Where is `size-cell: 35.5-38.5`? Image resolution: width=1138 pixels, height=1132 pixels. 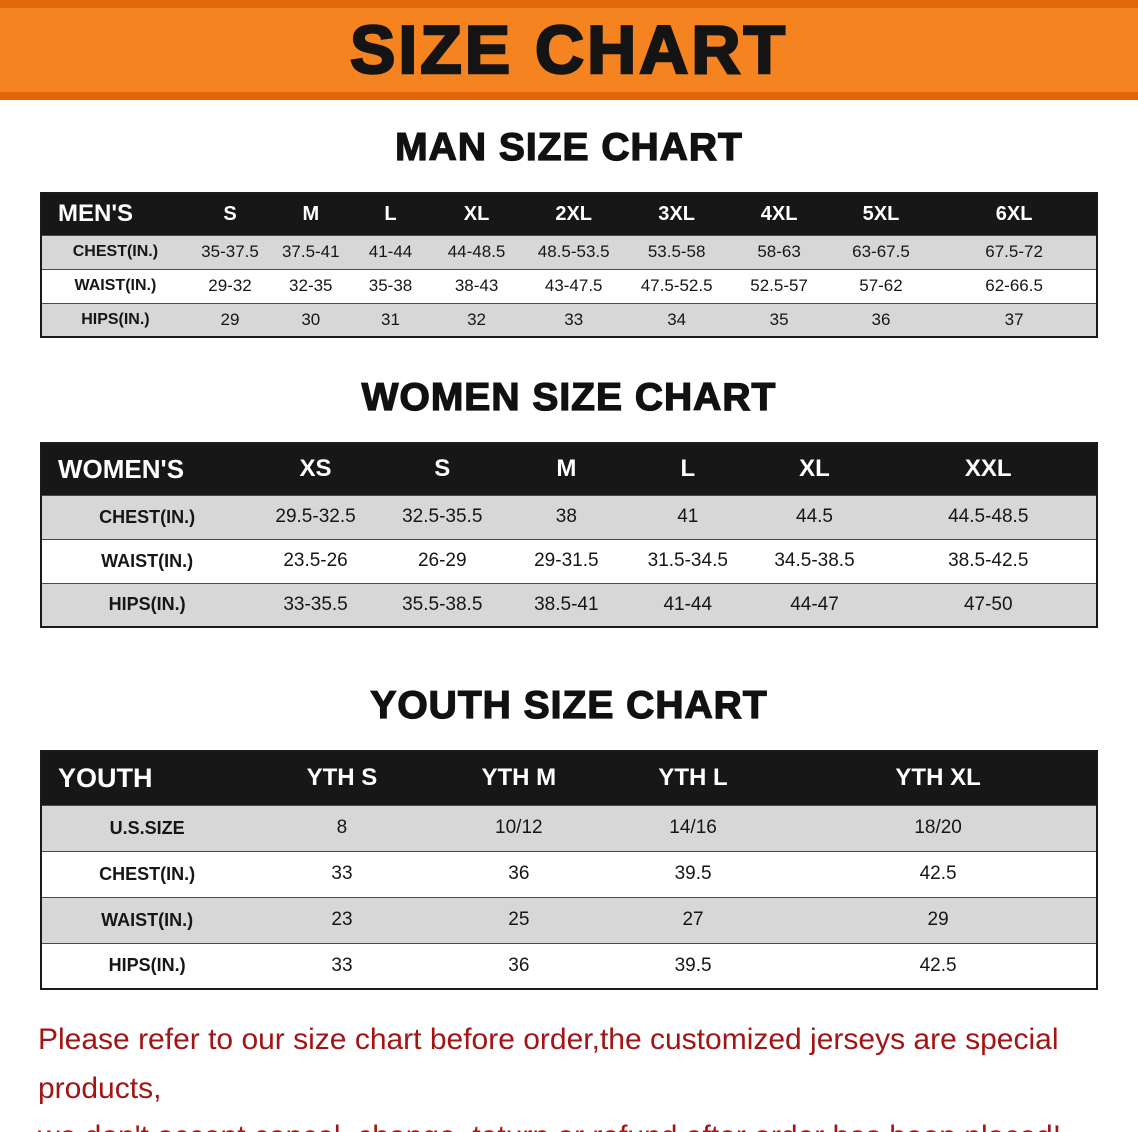
size-cell: 35.5-38.5 is located at coordinates (442, 604).